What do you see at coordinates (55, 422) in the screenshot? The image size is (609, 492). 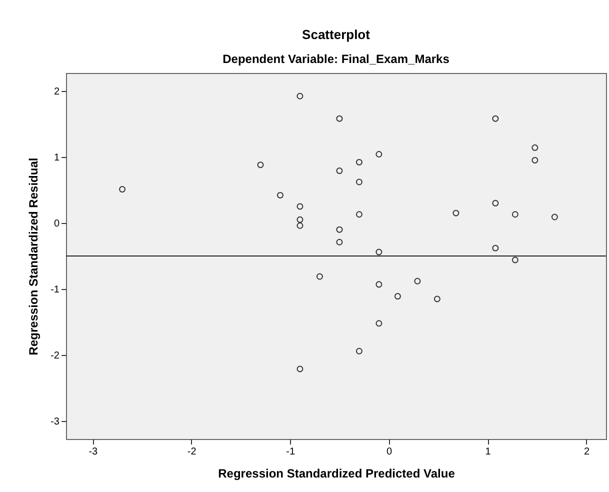 I see `y-tick-label: -3` at bounding box center [55, 422].